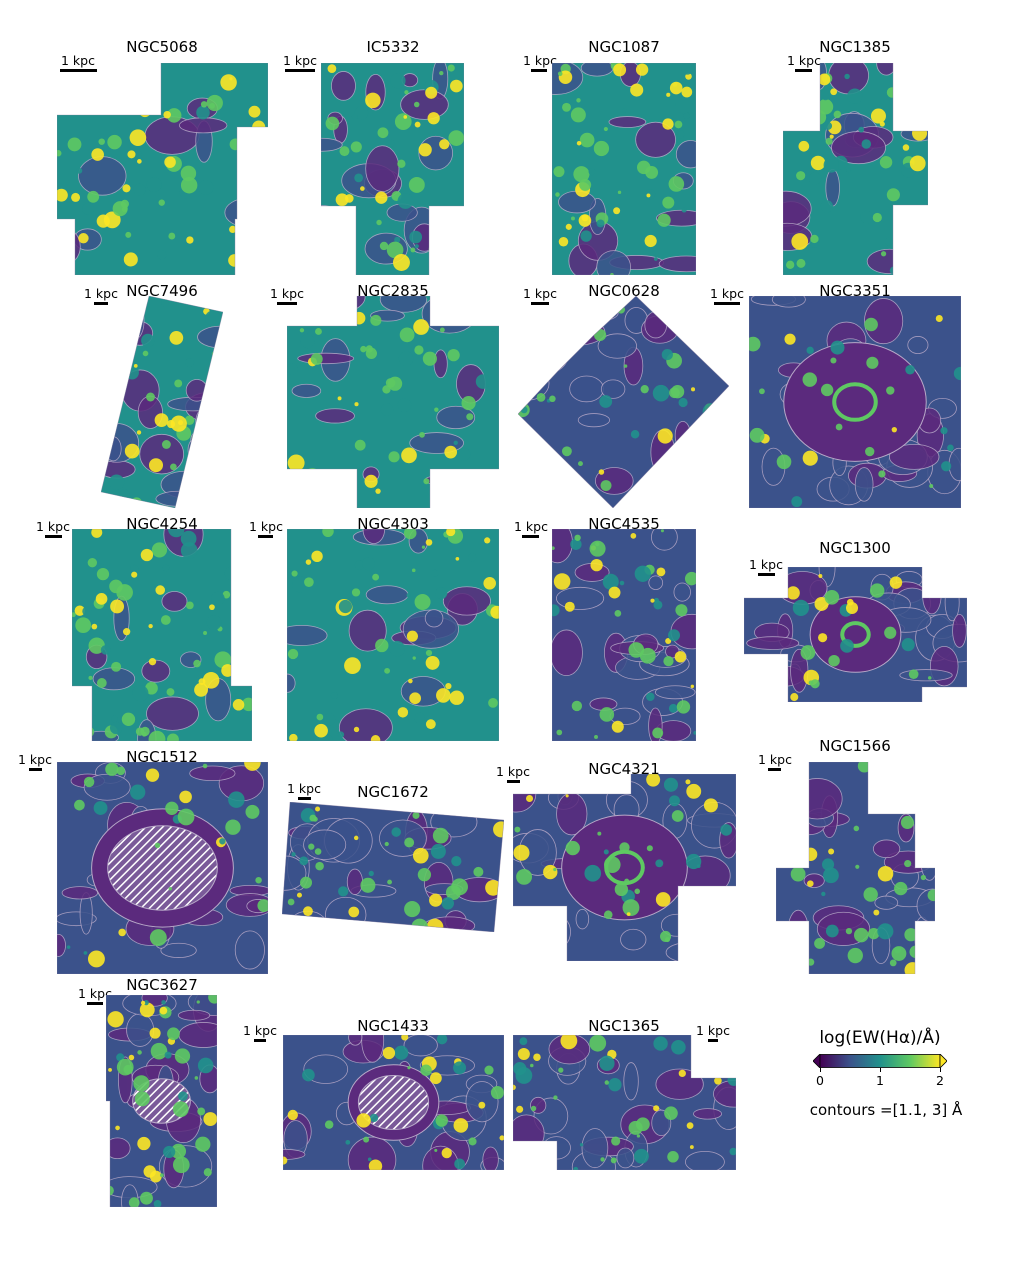 The height and width of the screenshot is (1271, 1017). What do you see at coordinates (940, 1080) in the screenshot?
I see `colorbar-tick-label: 2` at bounding box center [940, 1080].